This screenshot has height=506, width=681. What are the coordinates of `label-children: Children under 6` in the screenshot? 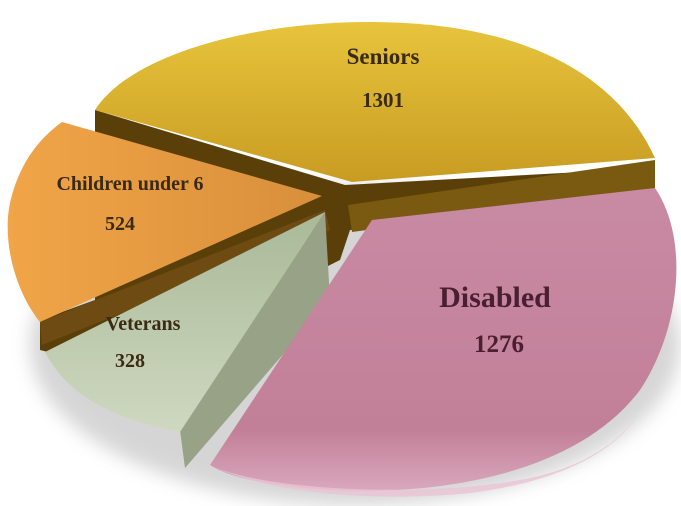 It's located at (129, 184).